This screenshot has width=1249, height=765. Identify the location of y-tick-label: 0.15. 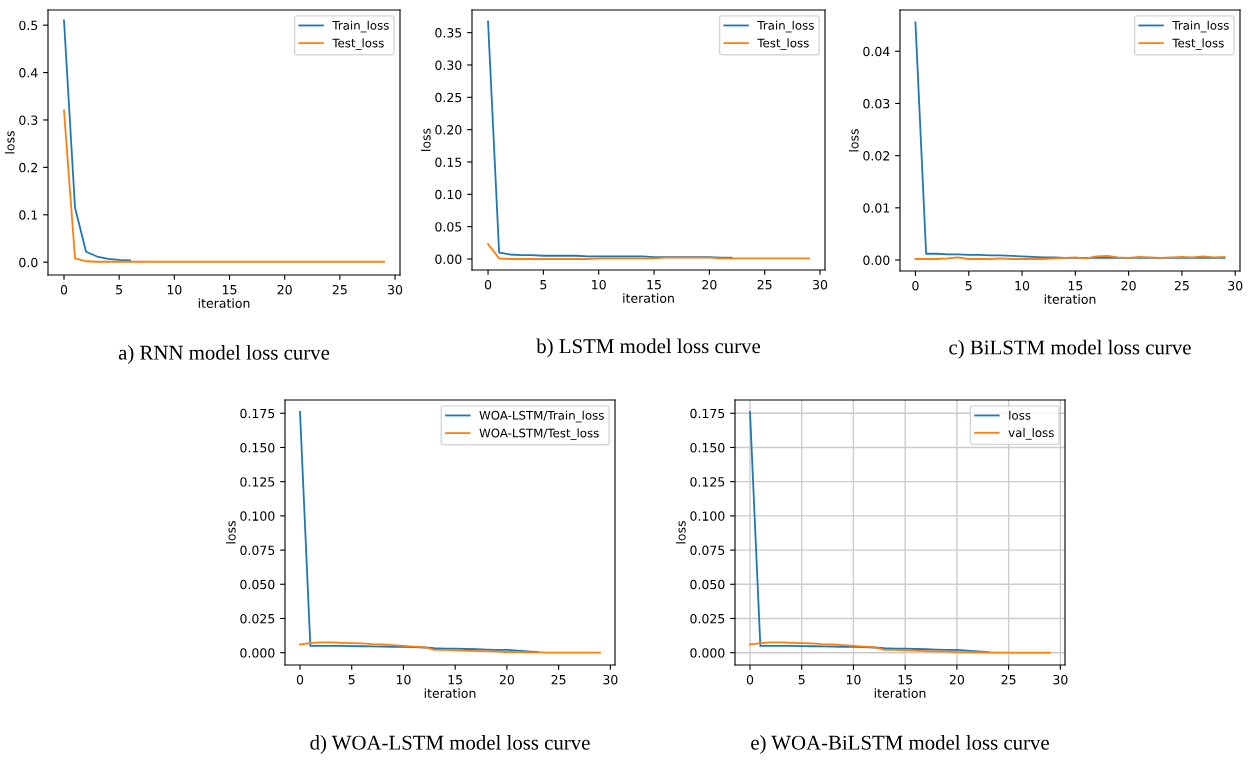
(448, 162).